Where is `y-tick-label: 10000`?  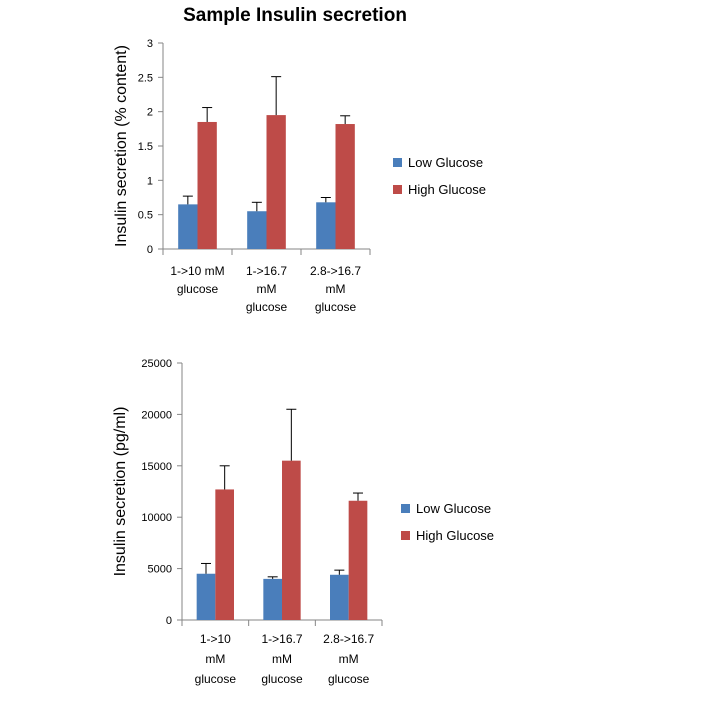
y-tick-label: 10000 is located at coordinates (156, 518).